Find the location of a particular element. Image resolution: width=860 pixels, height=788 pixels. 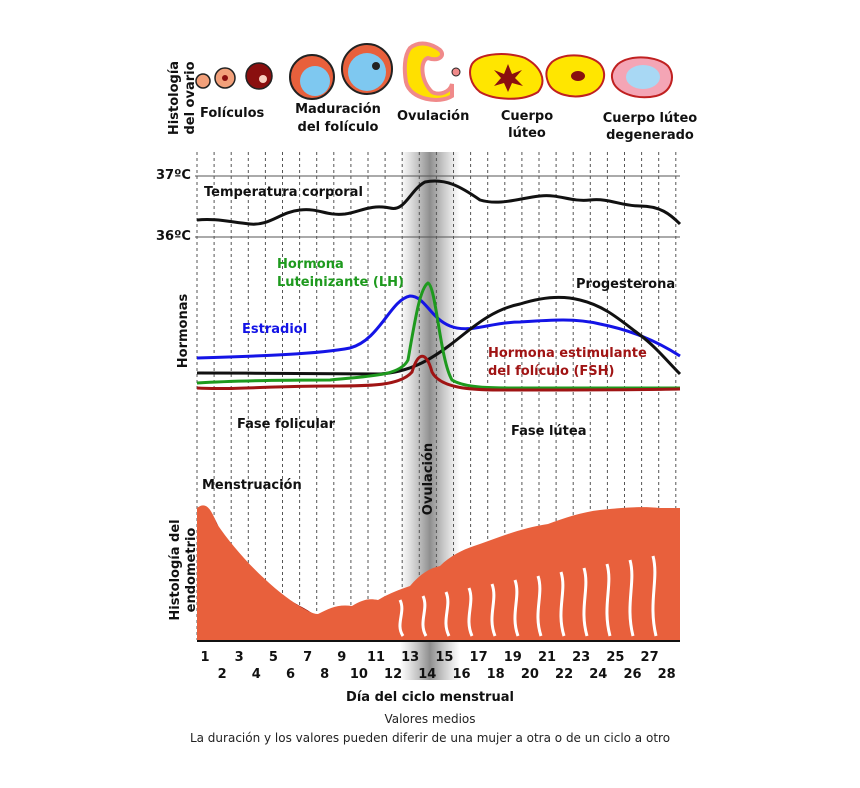

day-label: 28 is located at coordinates (666, 674).